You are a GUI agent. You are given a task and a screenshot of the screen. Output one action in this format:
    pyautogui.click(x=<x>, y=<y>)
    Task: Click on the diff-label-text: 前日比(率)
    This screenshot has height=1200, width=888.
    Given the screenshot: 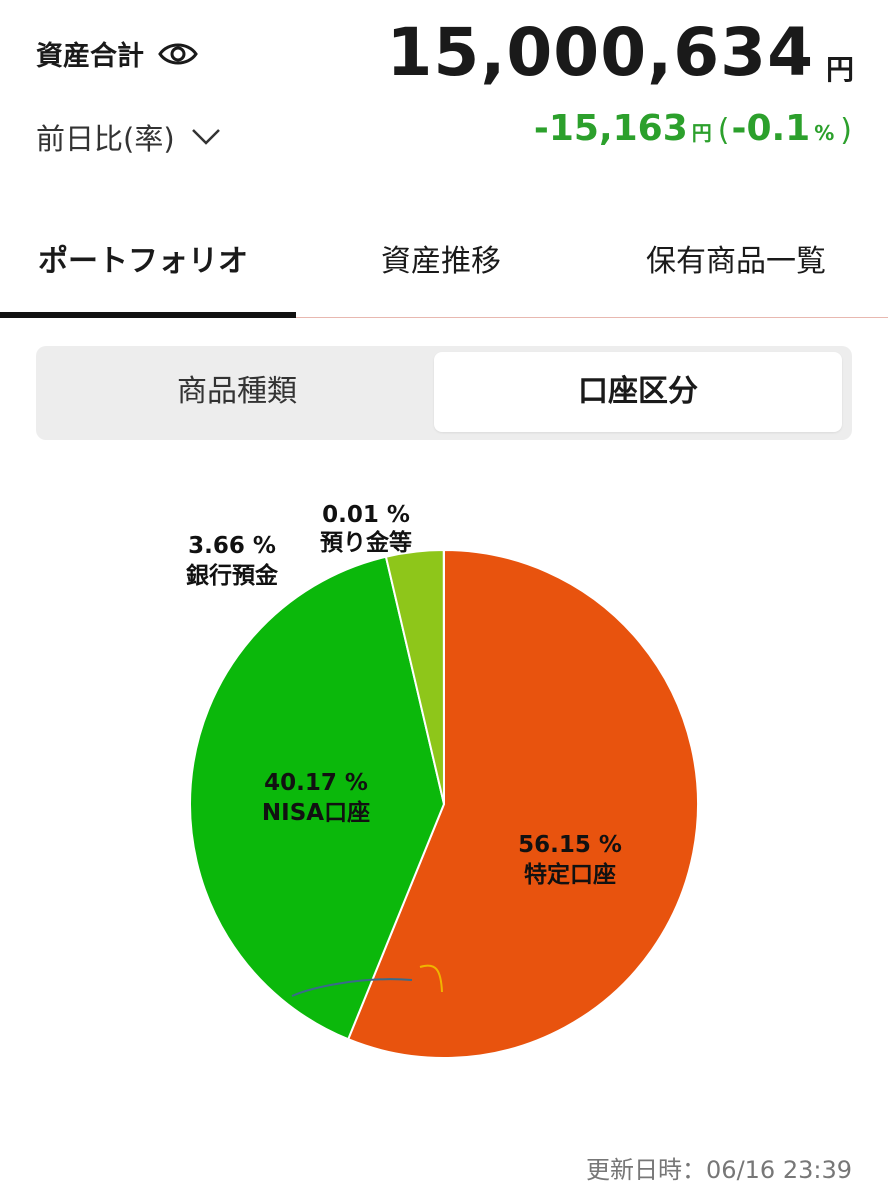 What is the action you would take?
    pyautogui.click(x=105, y=139)
    